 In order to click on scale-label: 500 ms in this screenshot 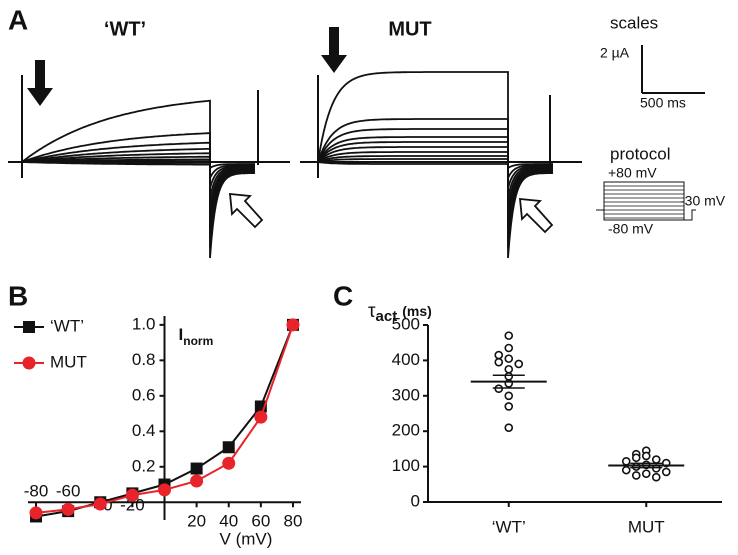, I will do `click(663, 103)`.